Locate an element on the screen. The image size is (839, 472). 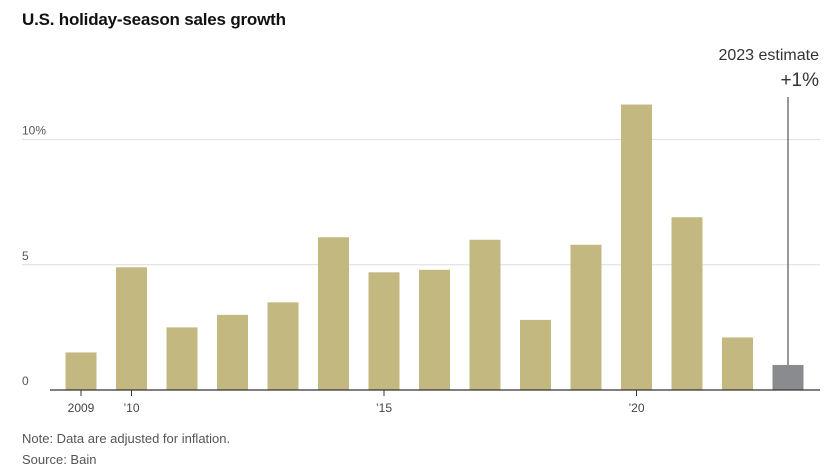
bar-estimate is located at coordinates (788, 377).